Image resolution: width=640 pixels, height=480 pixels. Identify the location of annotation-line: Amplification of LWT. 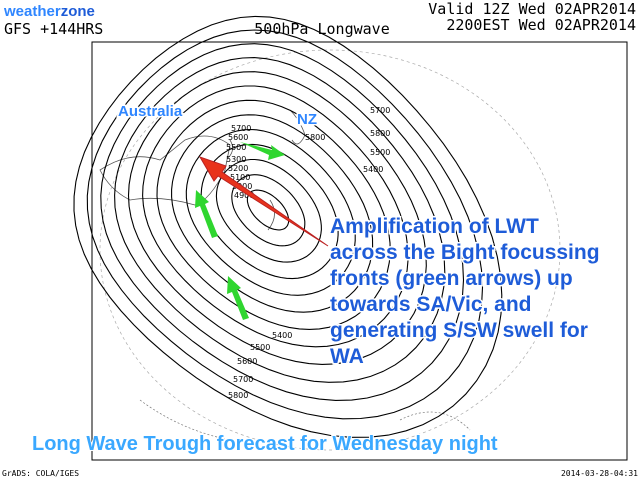
(434, 226).